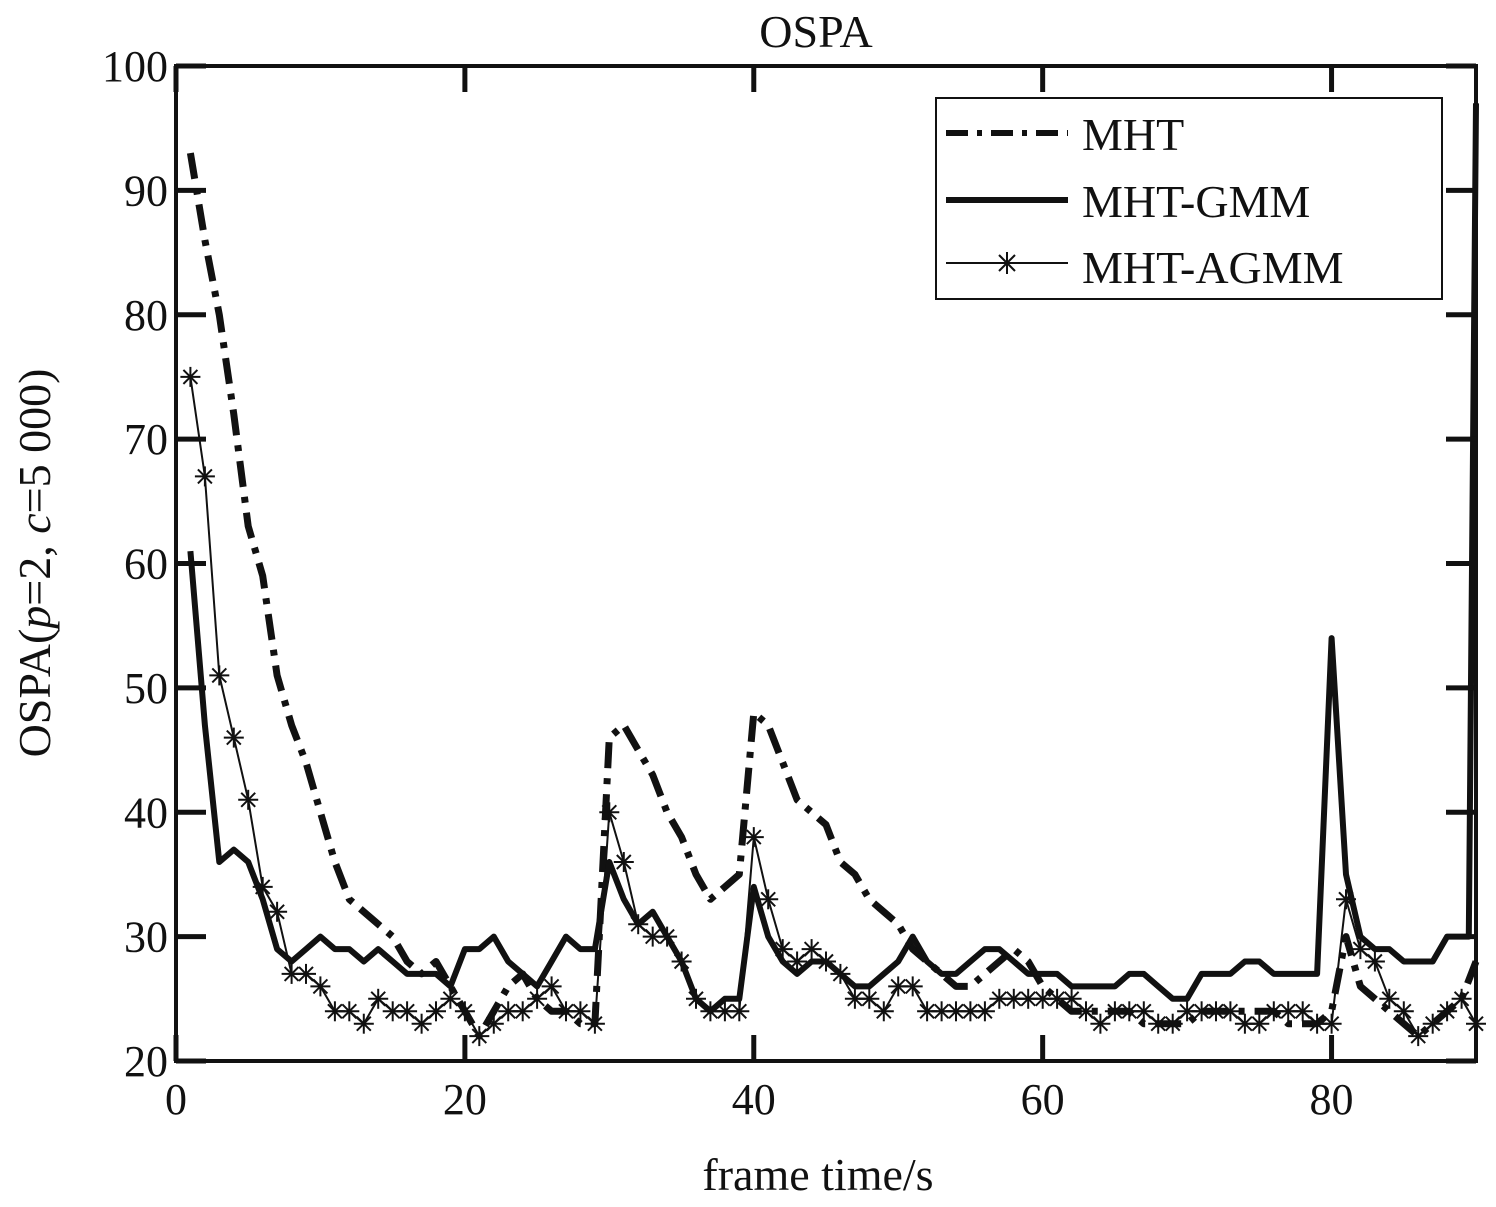  I want to click on x-tick-label: 0, so click(176, 1099).